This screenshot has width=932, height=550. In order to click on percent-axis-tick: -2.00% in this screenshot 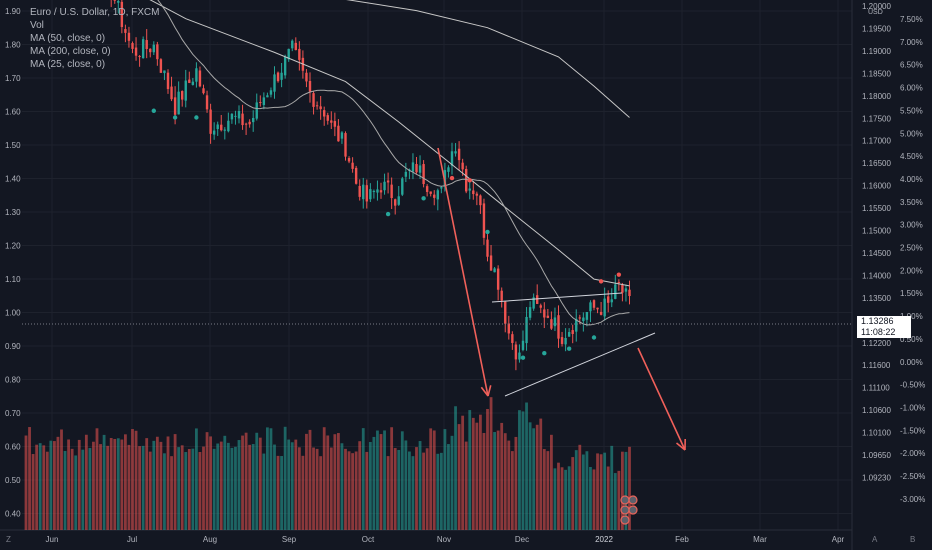, I will do `click(912, 453)`.